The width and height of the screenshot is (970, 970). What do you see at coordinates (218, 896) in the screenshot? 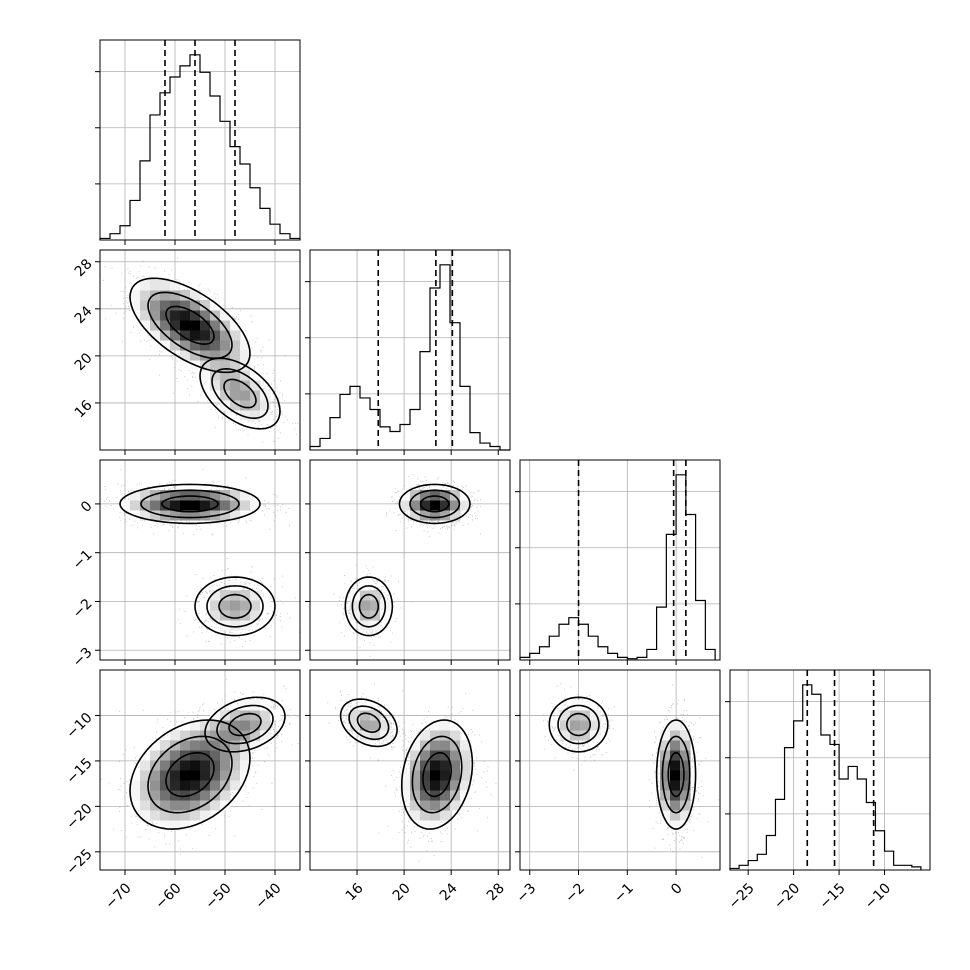
I see `x-tick-label: −50` at bounding box center [218, 896].